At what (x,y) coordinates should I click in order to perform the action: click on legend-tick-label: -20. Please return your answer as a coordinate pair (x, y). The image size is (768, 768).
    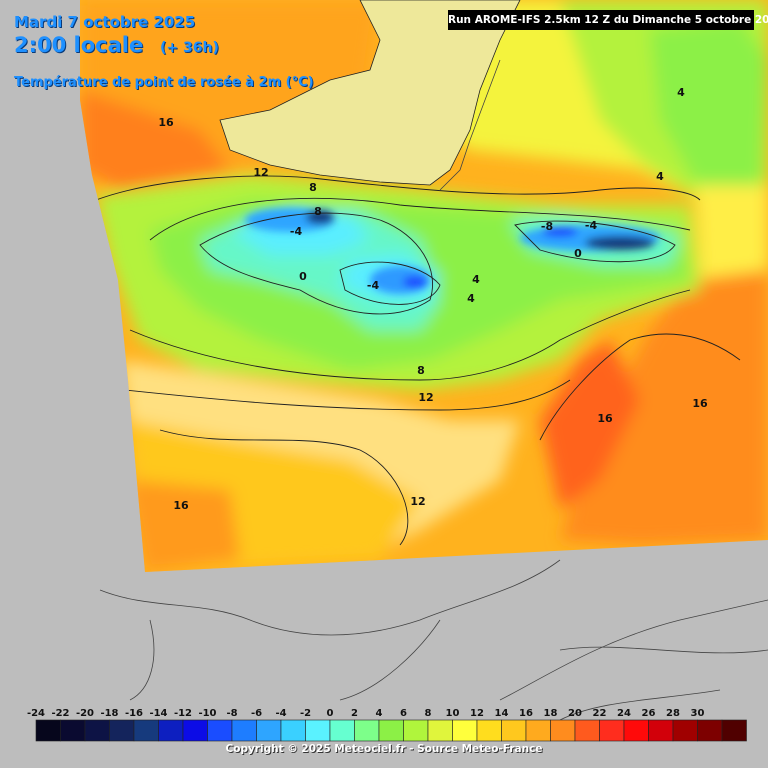
    Looking at the image, I should click on (85, 713).